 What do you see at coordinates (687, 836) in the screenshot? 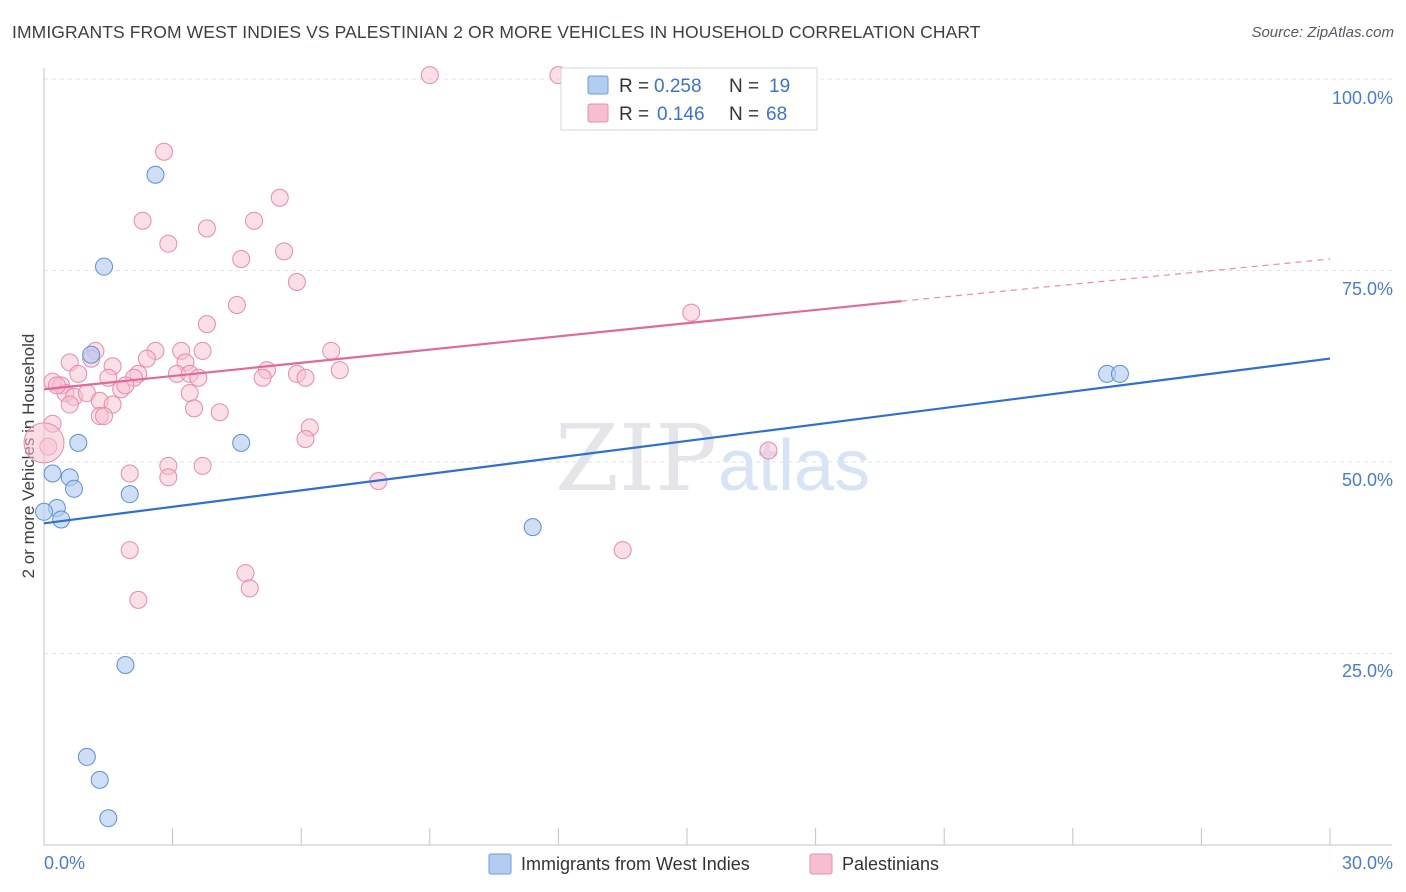
I see `x-ticks` at bounding box center [687, 836].